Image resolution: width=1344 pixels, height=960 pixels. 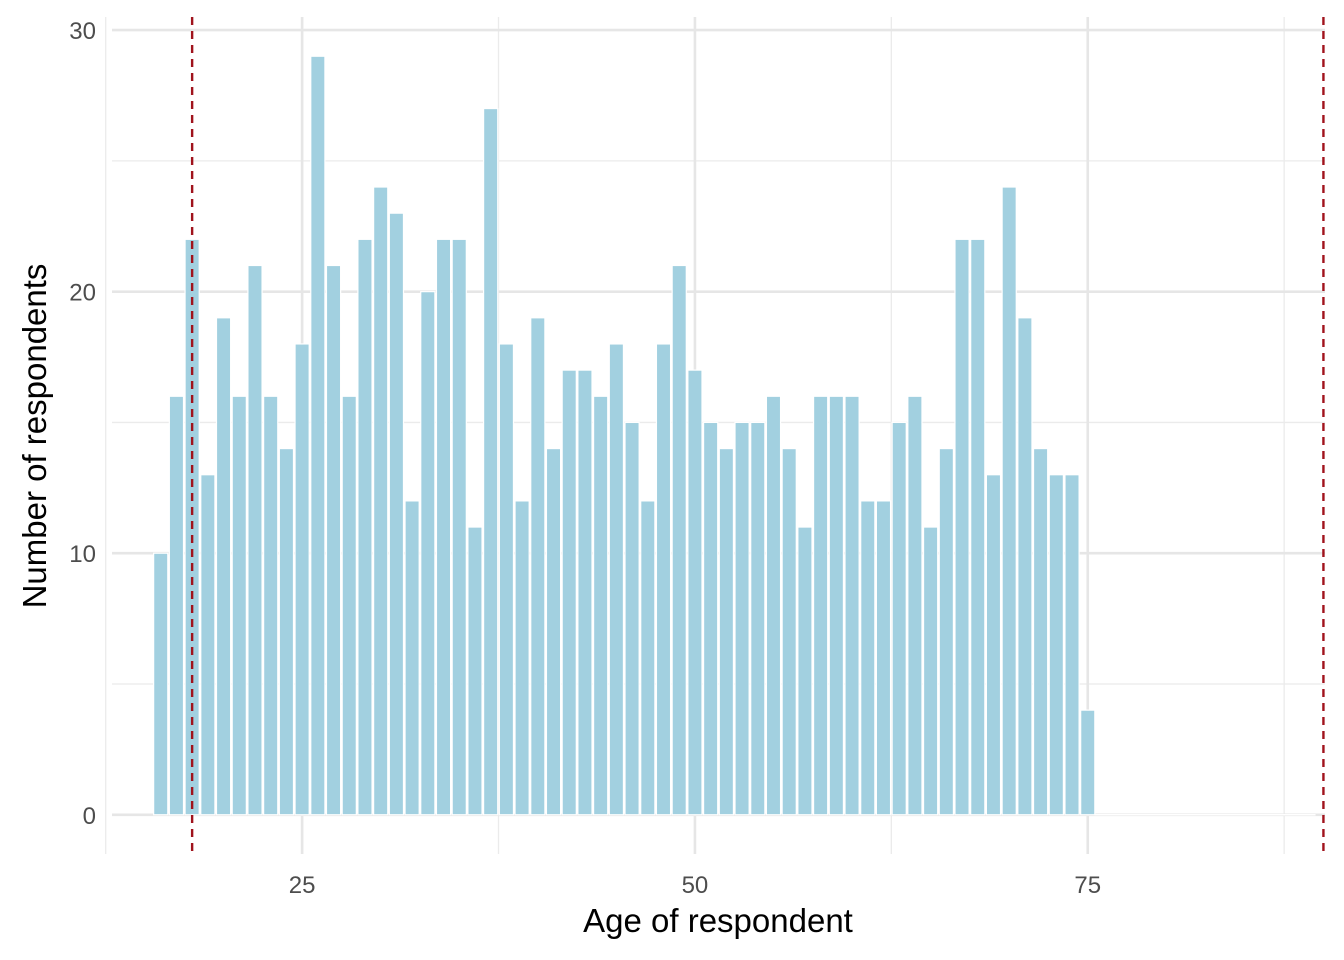 What do you see at coordinates (82, 554) in the screenshot?
I see `y-tick-label: 10` at bounding box center [82, 554].